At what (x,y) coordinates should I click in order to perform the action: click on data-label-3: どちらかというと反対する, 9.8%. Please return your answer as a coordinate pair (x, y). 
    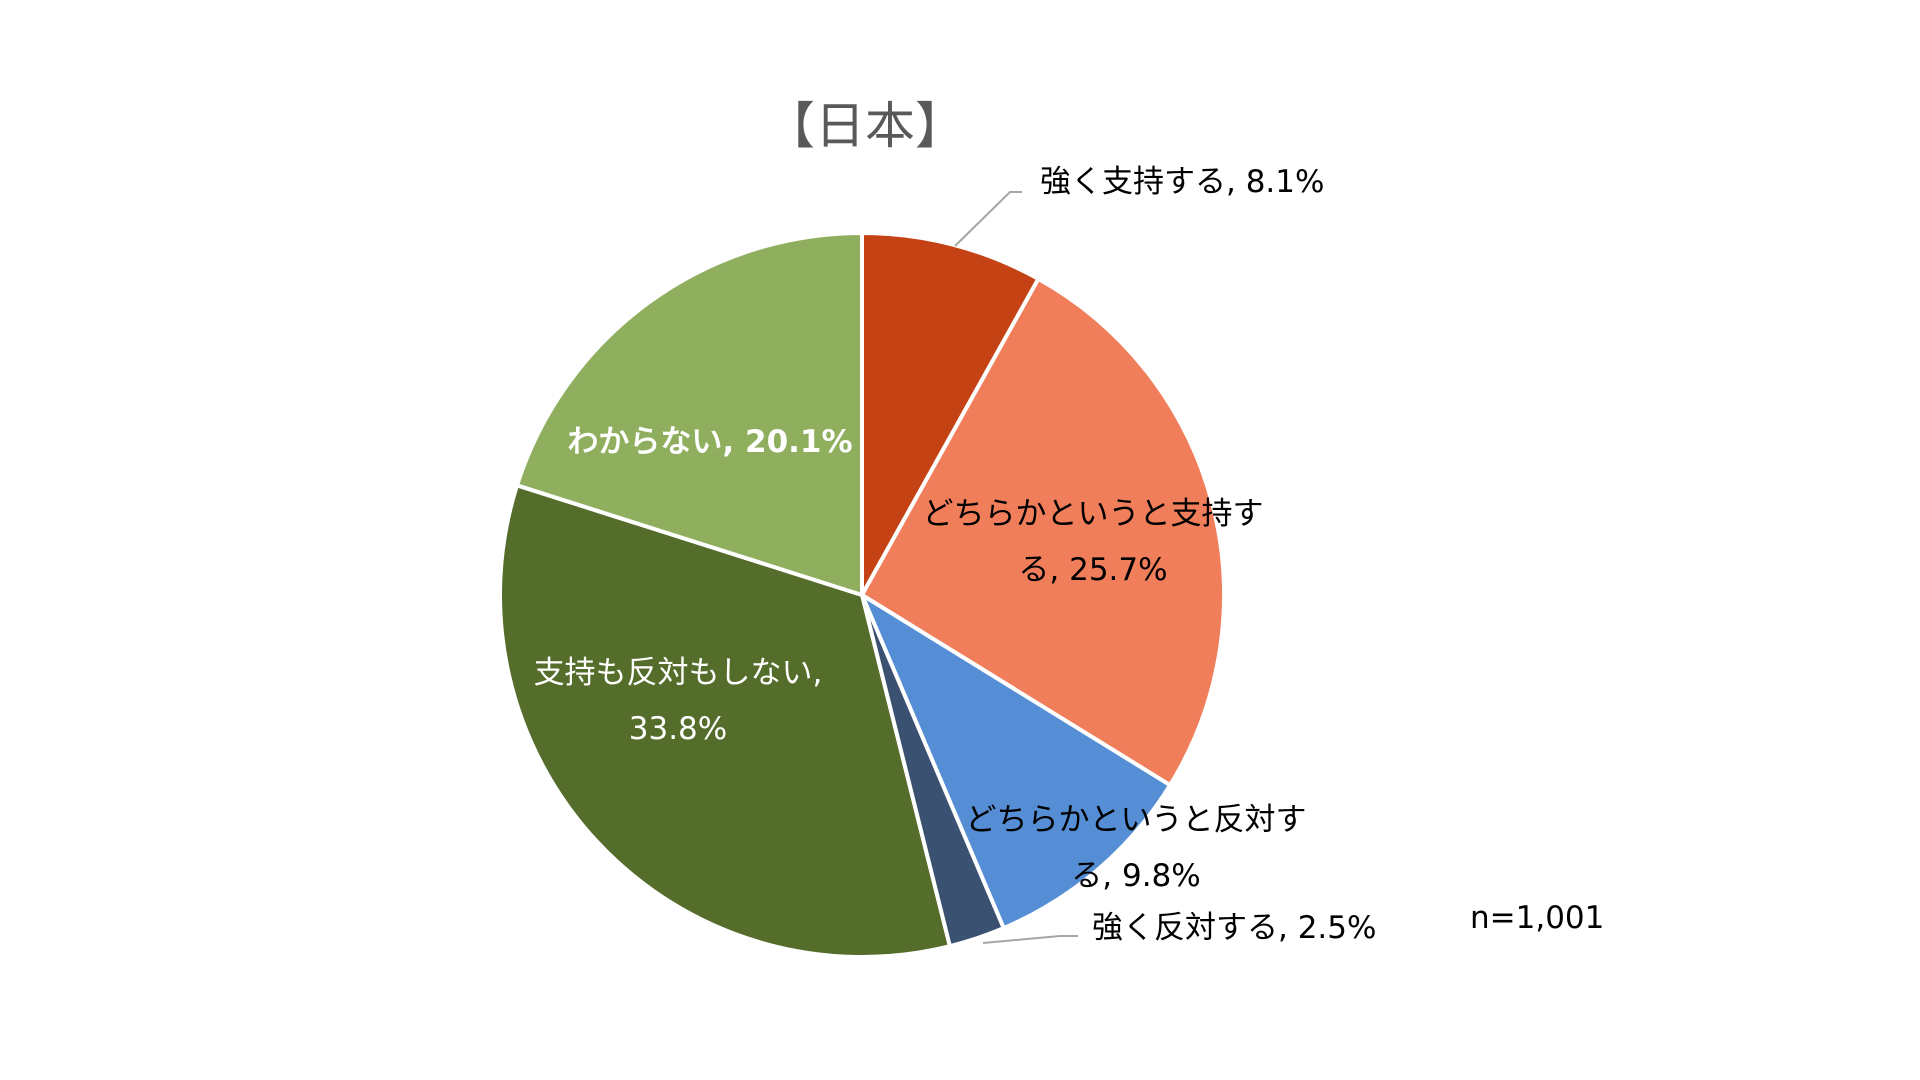
    Looking at the image, I should click on (1136, 848).